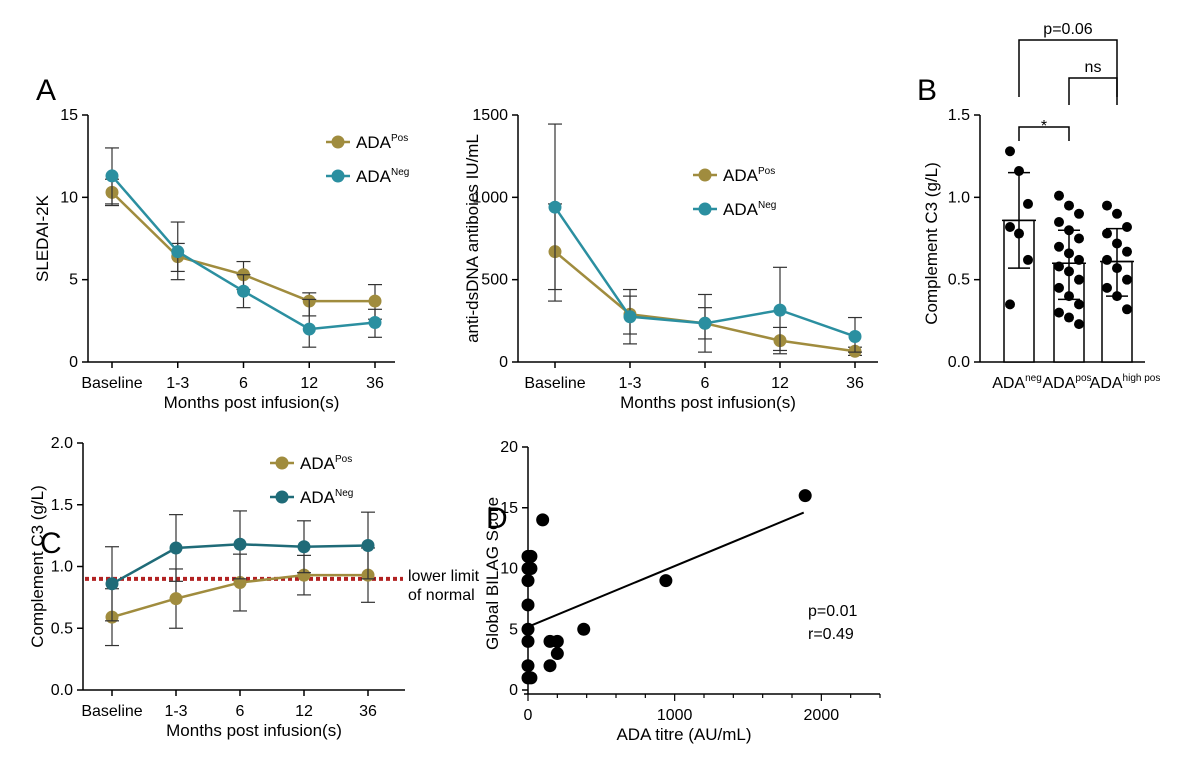  I want to click on regression-line, so click(666, 569).